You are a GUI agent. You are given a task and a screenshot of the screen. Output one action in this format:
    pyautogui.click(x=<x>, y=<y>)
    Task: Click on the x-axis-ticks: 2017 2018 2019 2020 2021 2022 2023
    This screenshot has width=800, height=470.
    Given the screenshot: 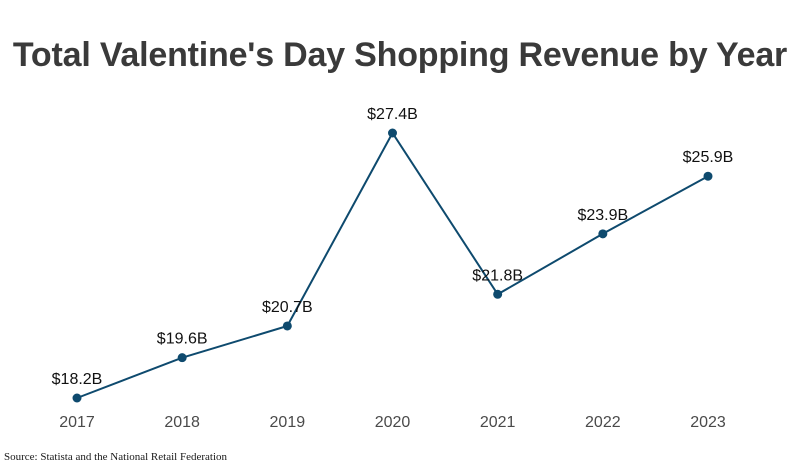 What is the action you would take?
    pyautogui.click(x=392, y=422)
    